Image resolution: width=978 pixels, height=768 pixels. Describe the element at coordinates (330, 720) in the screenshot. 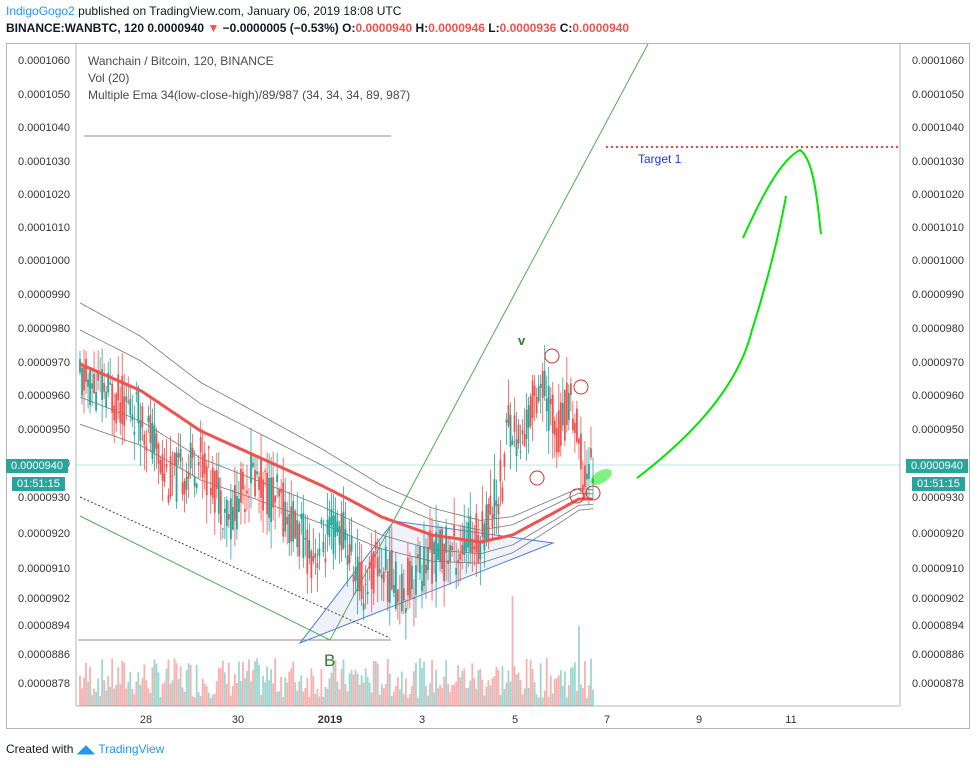

I see `x-tick-label: 2019` at that location.